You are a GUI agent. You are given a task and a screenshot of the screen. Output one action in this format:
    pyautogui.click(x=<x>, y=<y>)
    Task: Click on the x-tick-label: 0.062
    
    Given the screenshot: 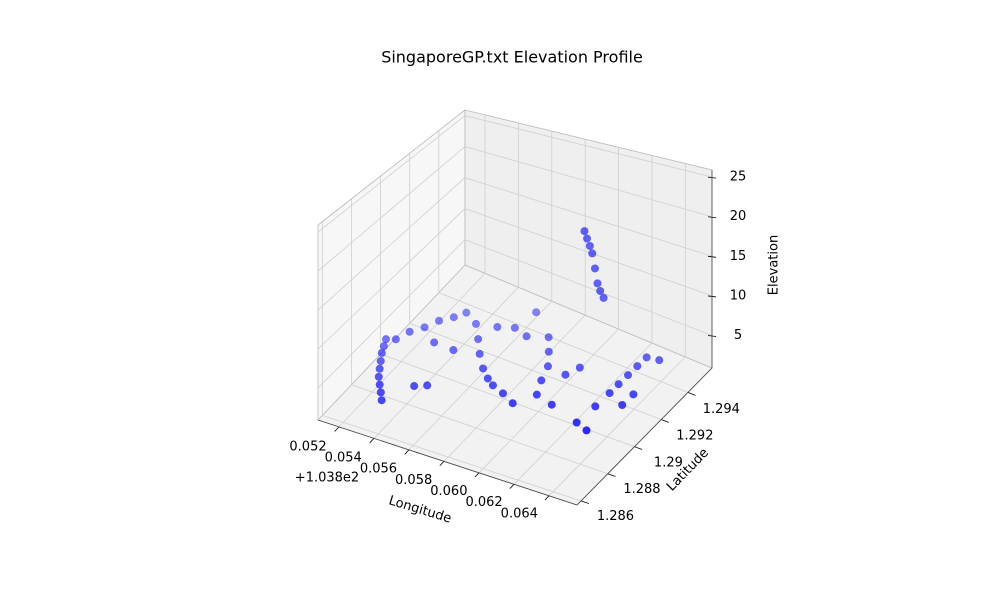 What is the action you would take?
    pyautogui.click(x=483, y=502)
    